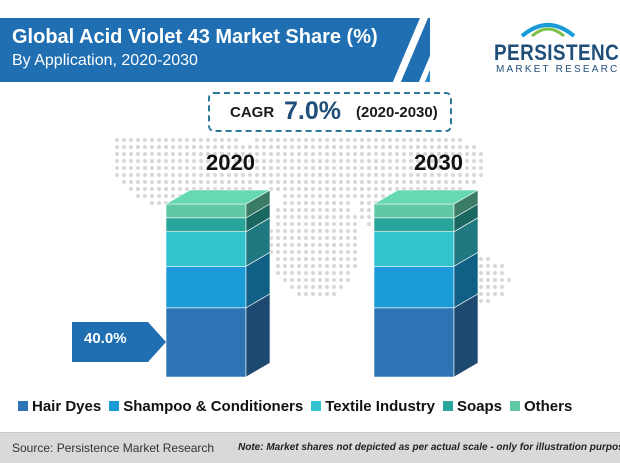 This screenshot has height=463, width=620. I want to click on year-label-2030: 2030, so click(438, 162).